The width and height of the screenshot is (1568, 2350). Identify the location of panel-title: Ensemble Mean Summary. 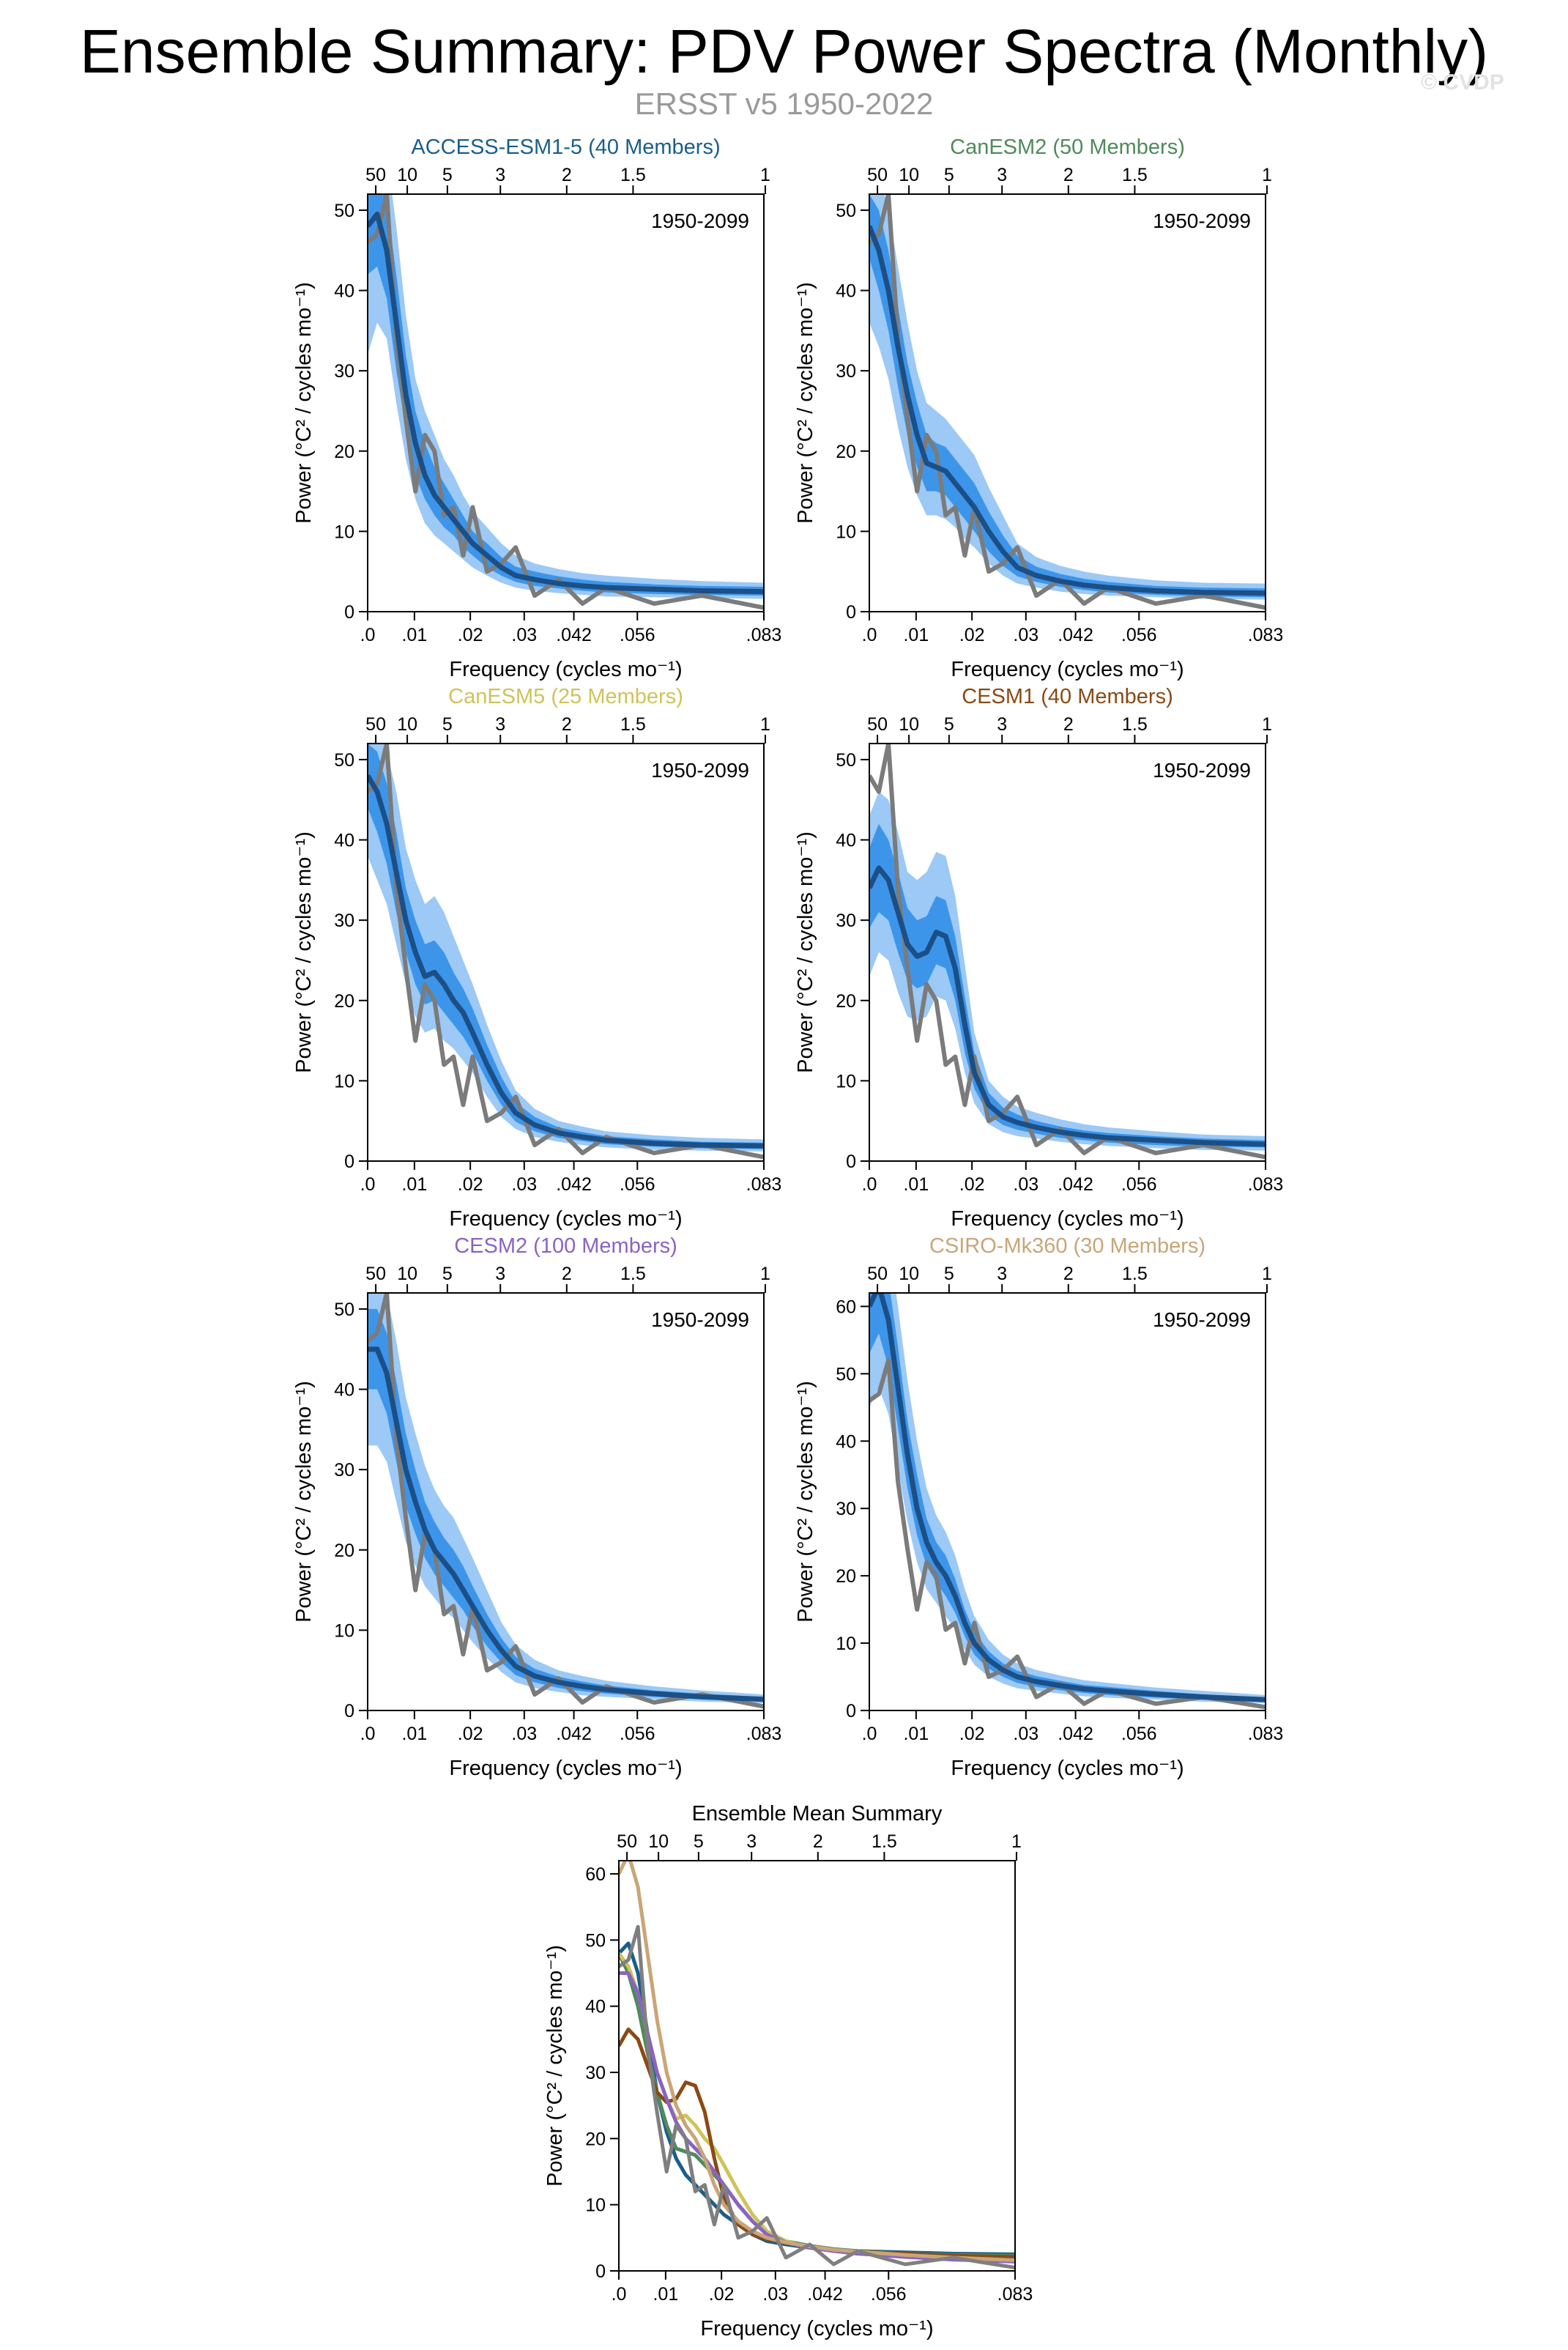
(817, 1813).